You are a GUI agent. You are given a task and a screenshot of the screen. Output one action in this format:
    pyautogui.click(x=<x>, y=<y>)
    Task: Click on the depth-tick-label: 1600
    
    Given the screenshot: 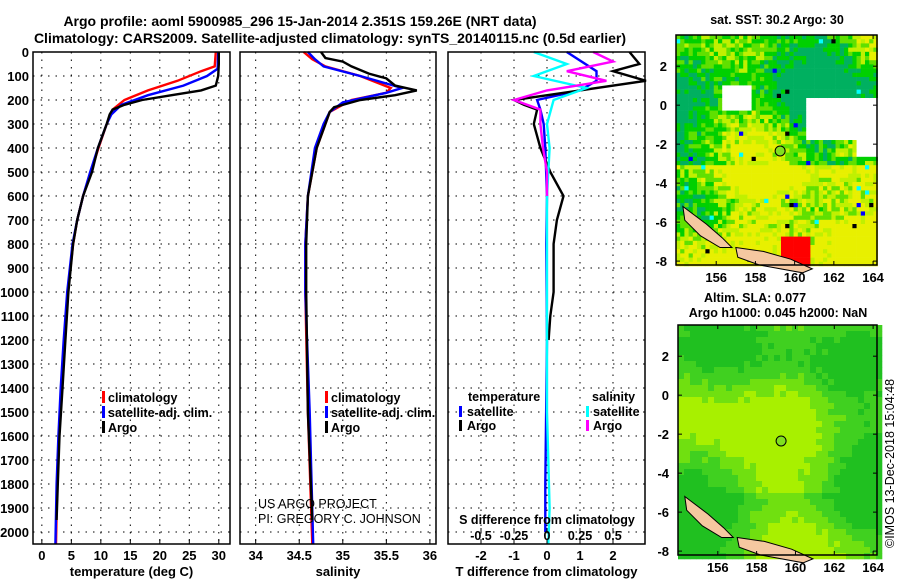 What is the action you would take?
    pyautogui.click(x=14, y=436)
    